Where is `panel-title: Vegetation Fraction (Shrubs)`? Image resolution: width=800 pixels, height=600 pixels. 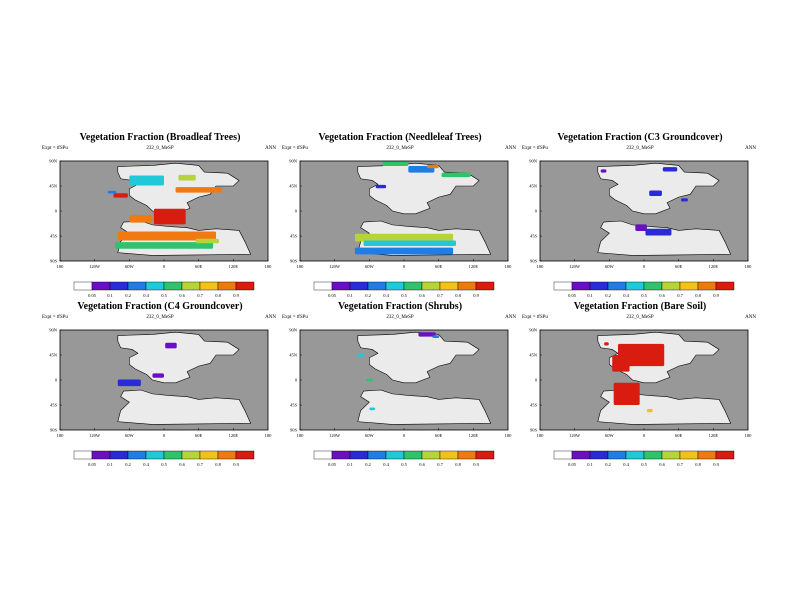
panel-title: Vegetation Fraction (Shrubs) is located at coordinates (400, 306).